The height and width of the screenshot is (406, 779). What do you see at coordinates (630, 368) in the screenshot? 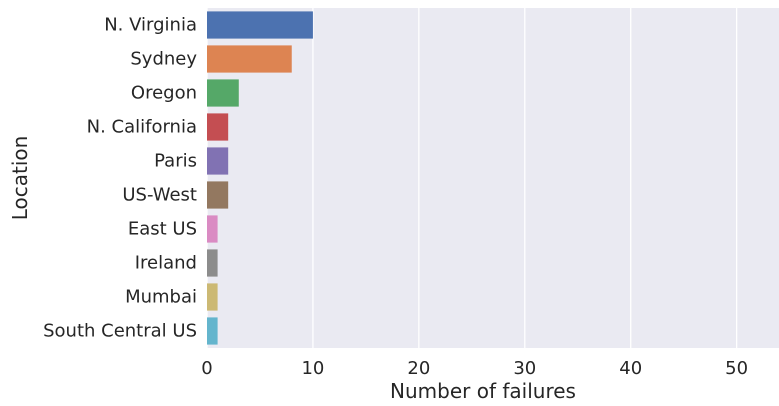
I see `x-tick-label: 40` at bounding box center [630, 368].